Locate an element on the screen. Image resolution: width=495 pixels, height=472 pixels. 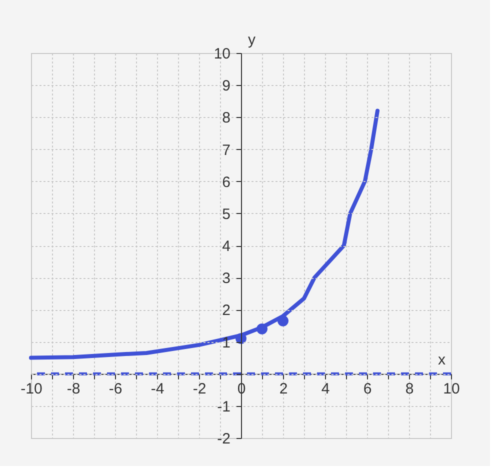
y-tick-label: -1 is located at coordinates (223, 407).